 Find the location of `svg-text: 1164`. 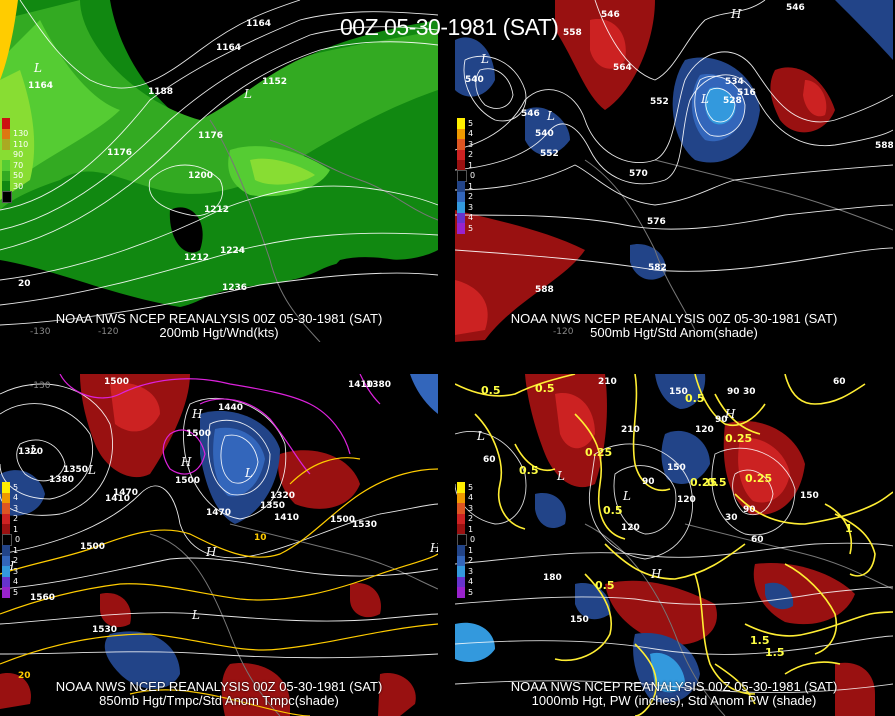

svg-text: 1164 is located at coordinates (258, 24).